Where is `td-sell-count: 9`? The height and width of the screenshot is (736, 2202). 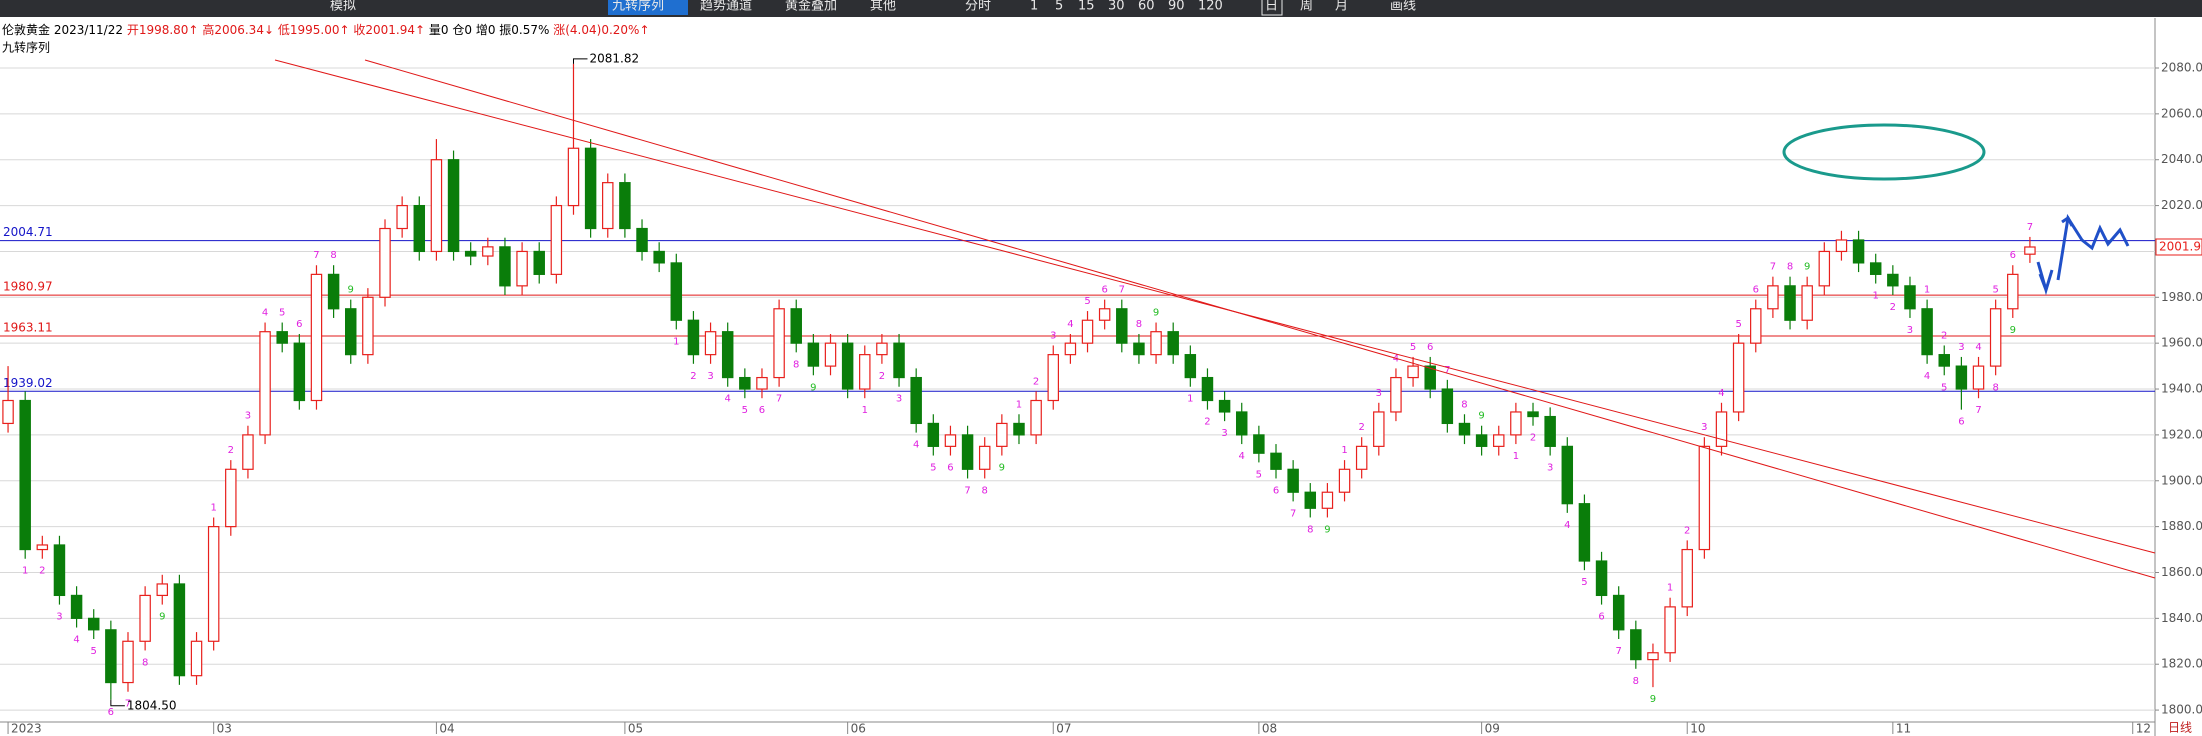
td-sell-count: 9 is located at coordinates (1807, 267).